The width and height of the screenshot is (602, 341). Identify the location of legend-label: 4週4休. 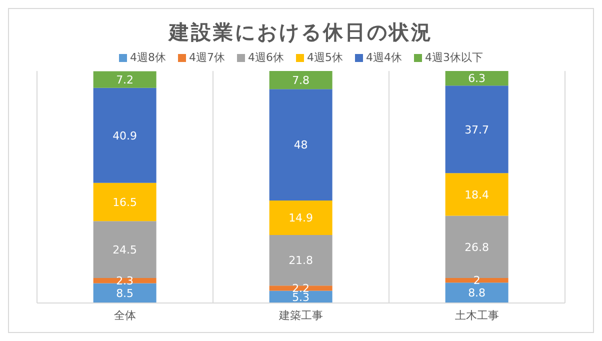
(384, 57).